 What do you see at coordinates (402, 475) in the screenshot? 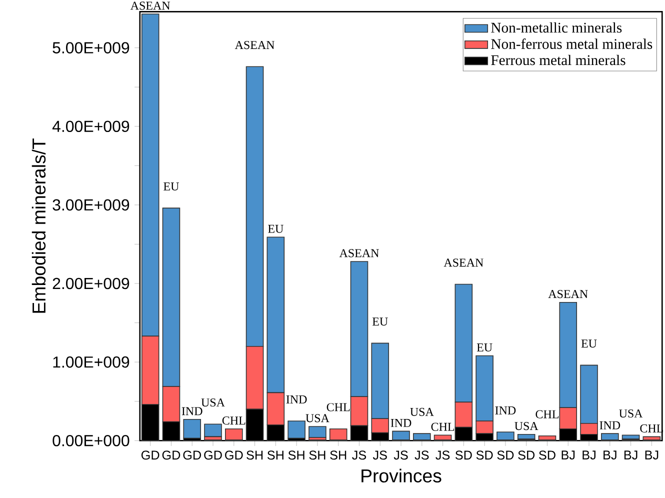
I see `x-axis-title: Provinces` at bounding box center [402, 475].